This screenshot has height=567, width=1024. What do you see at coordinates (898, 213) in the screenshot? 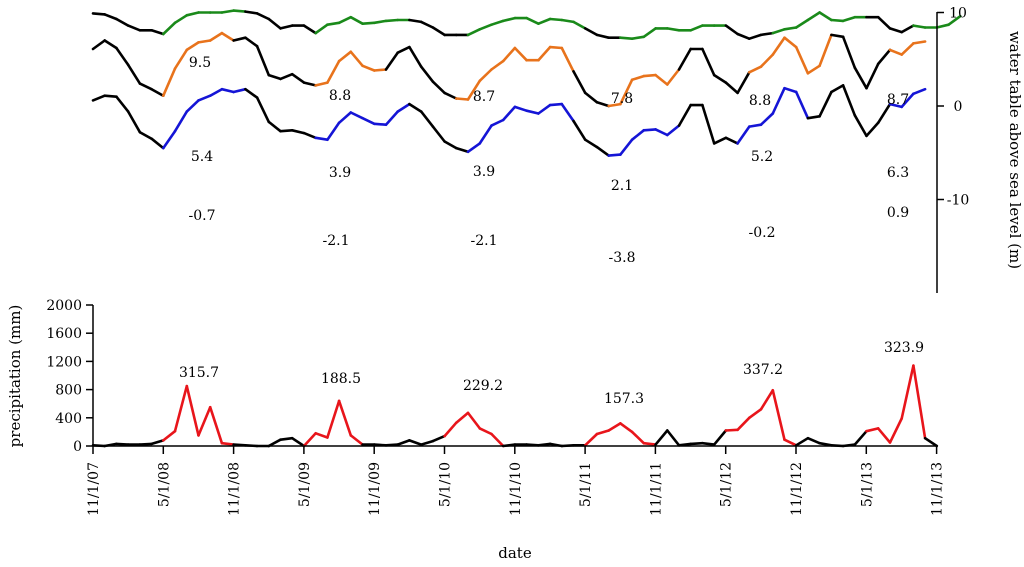
I see `water-table-annotation: 0.9` at bounding box center [898, 213].